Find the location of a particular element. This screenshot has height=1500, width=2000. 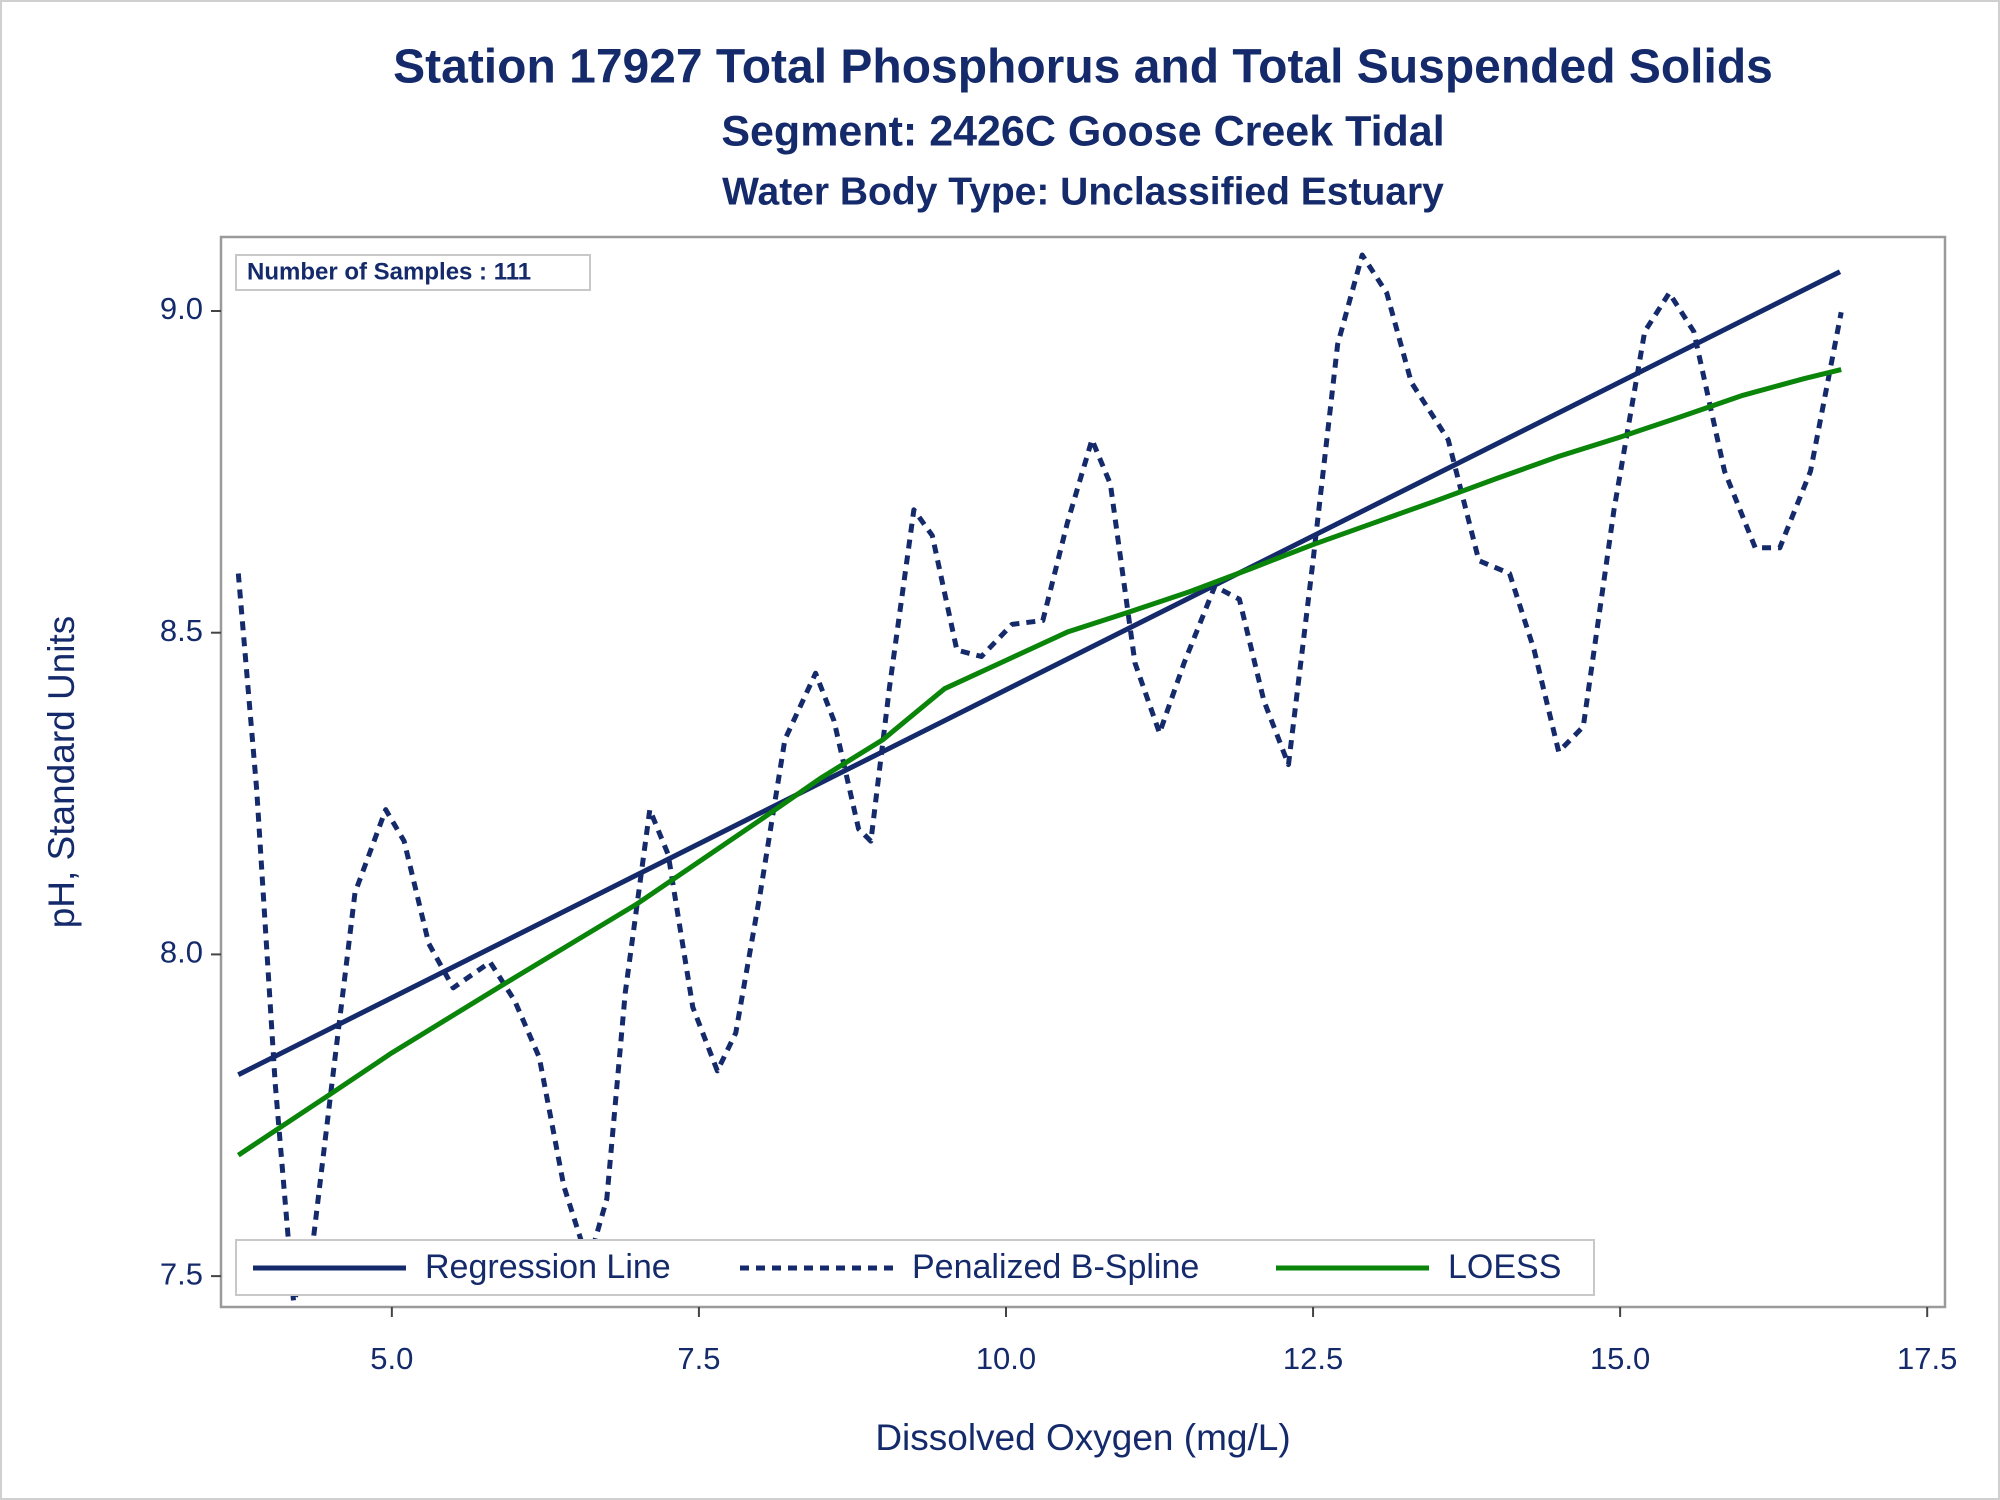

y-axis-label: pH, Standard Units is located at coordinates (61, 772).